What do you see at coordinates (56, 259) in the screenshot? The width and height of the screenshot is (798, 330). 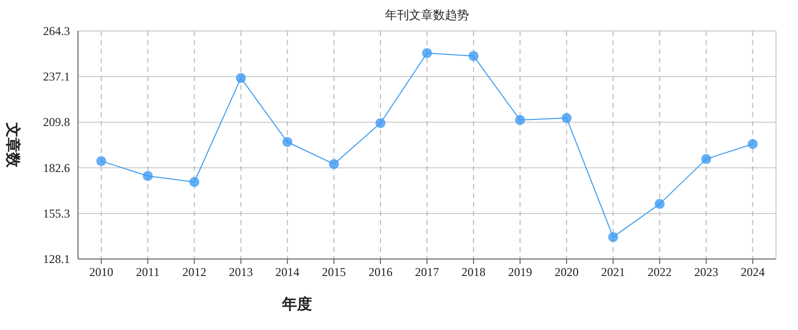 I see `y-tick-label: 128.1` at bounding box center [56, 259].